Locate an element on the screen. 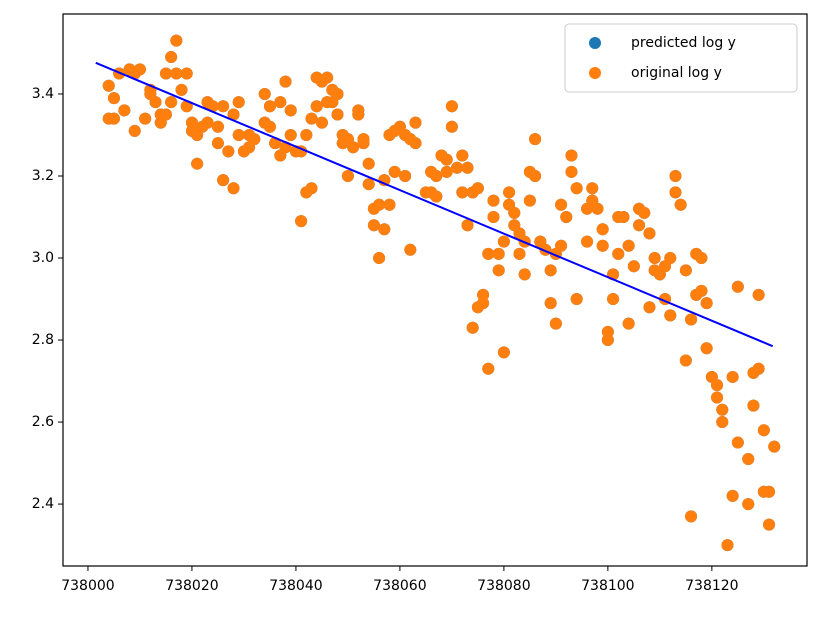 The width and height of the screenshot is (821, 622). x-tick-label: 738000 is located at coordinates (87, 586).